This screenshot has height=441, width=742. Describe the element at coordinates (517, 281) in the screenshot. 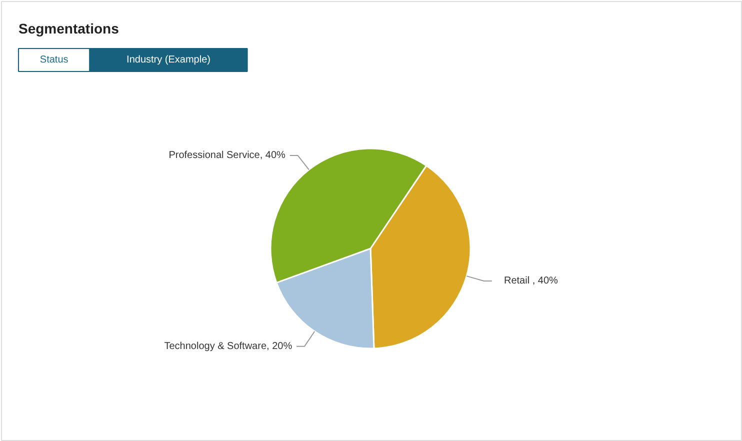

I see `slice-label: Retail` at that location.